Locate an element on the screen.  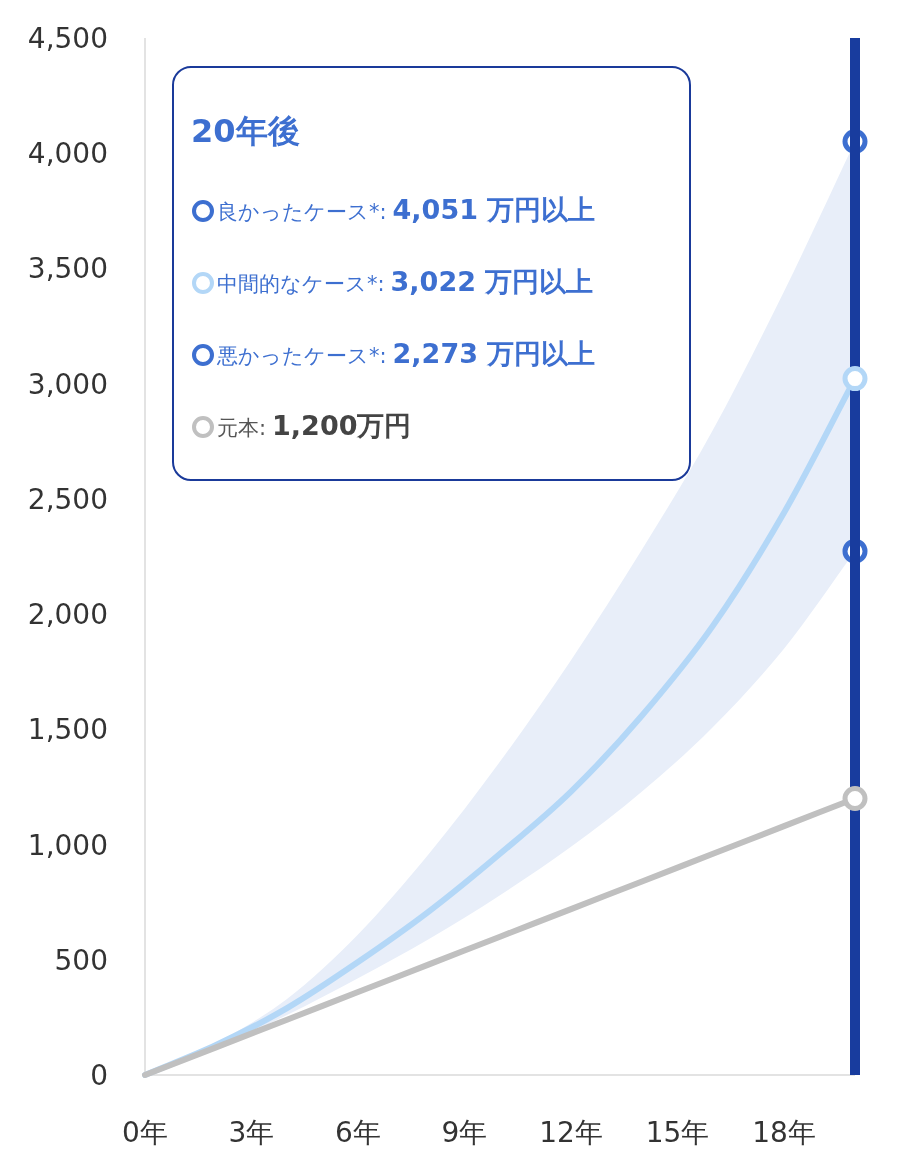
annotation: 3,022 万円以上 is located at coordinates (492, 281).